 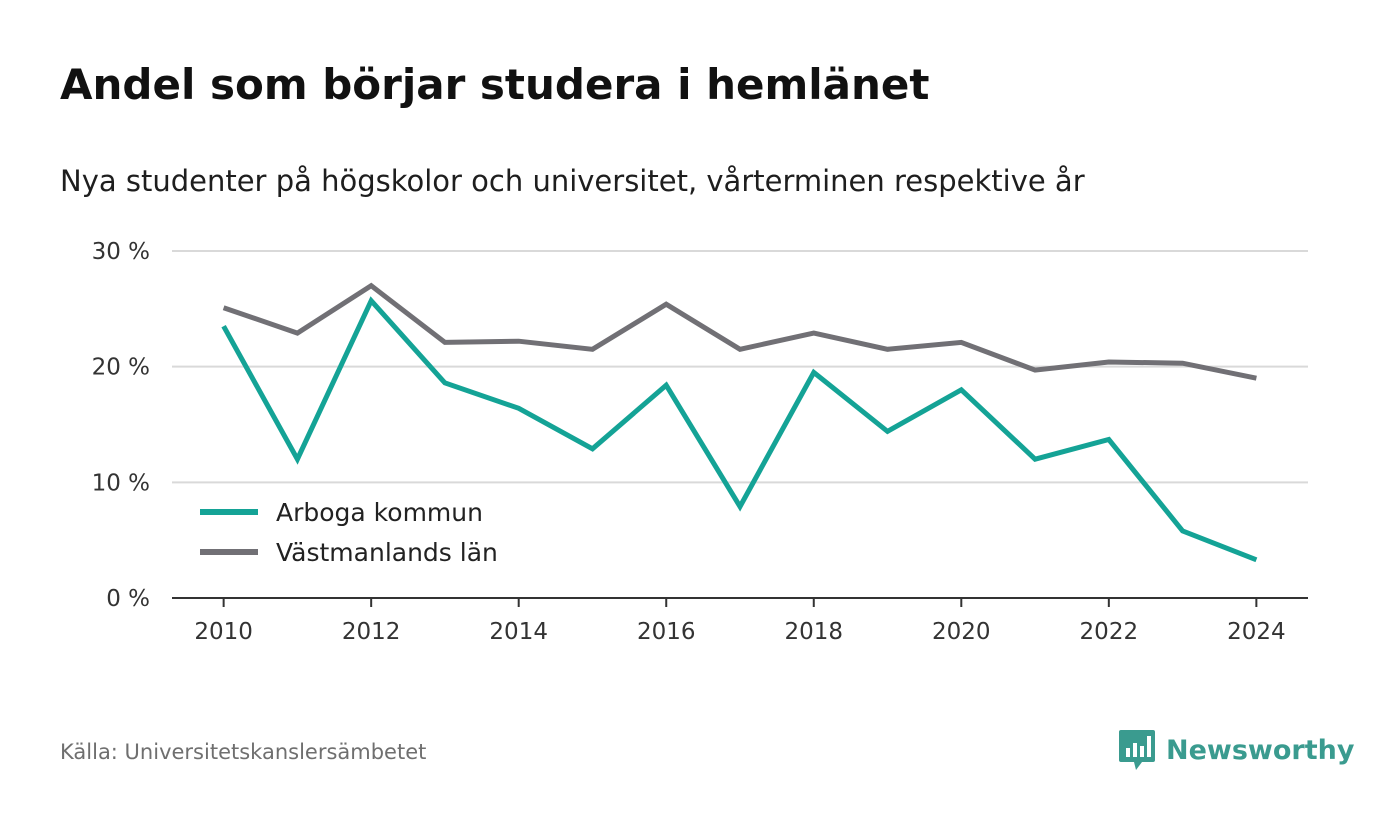 I want to click on legend-label-0: Arboga kommun, so click(x=379, y=512).